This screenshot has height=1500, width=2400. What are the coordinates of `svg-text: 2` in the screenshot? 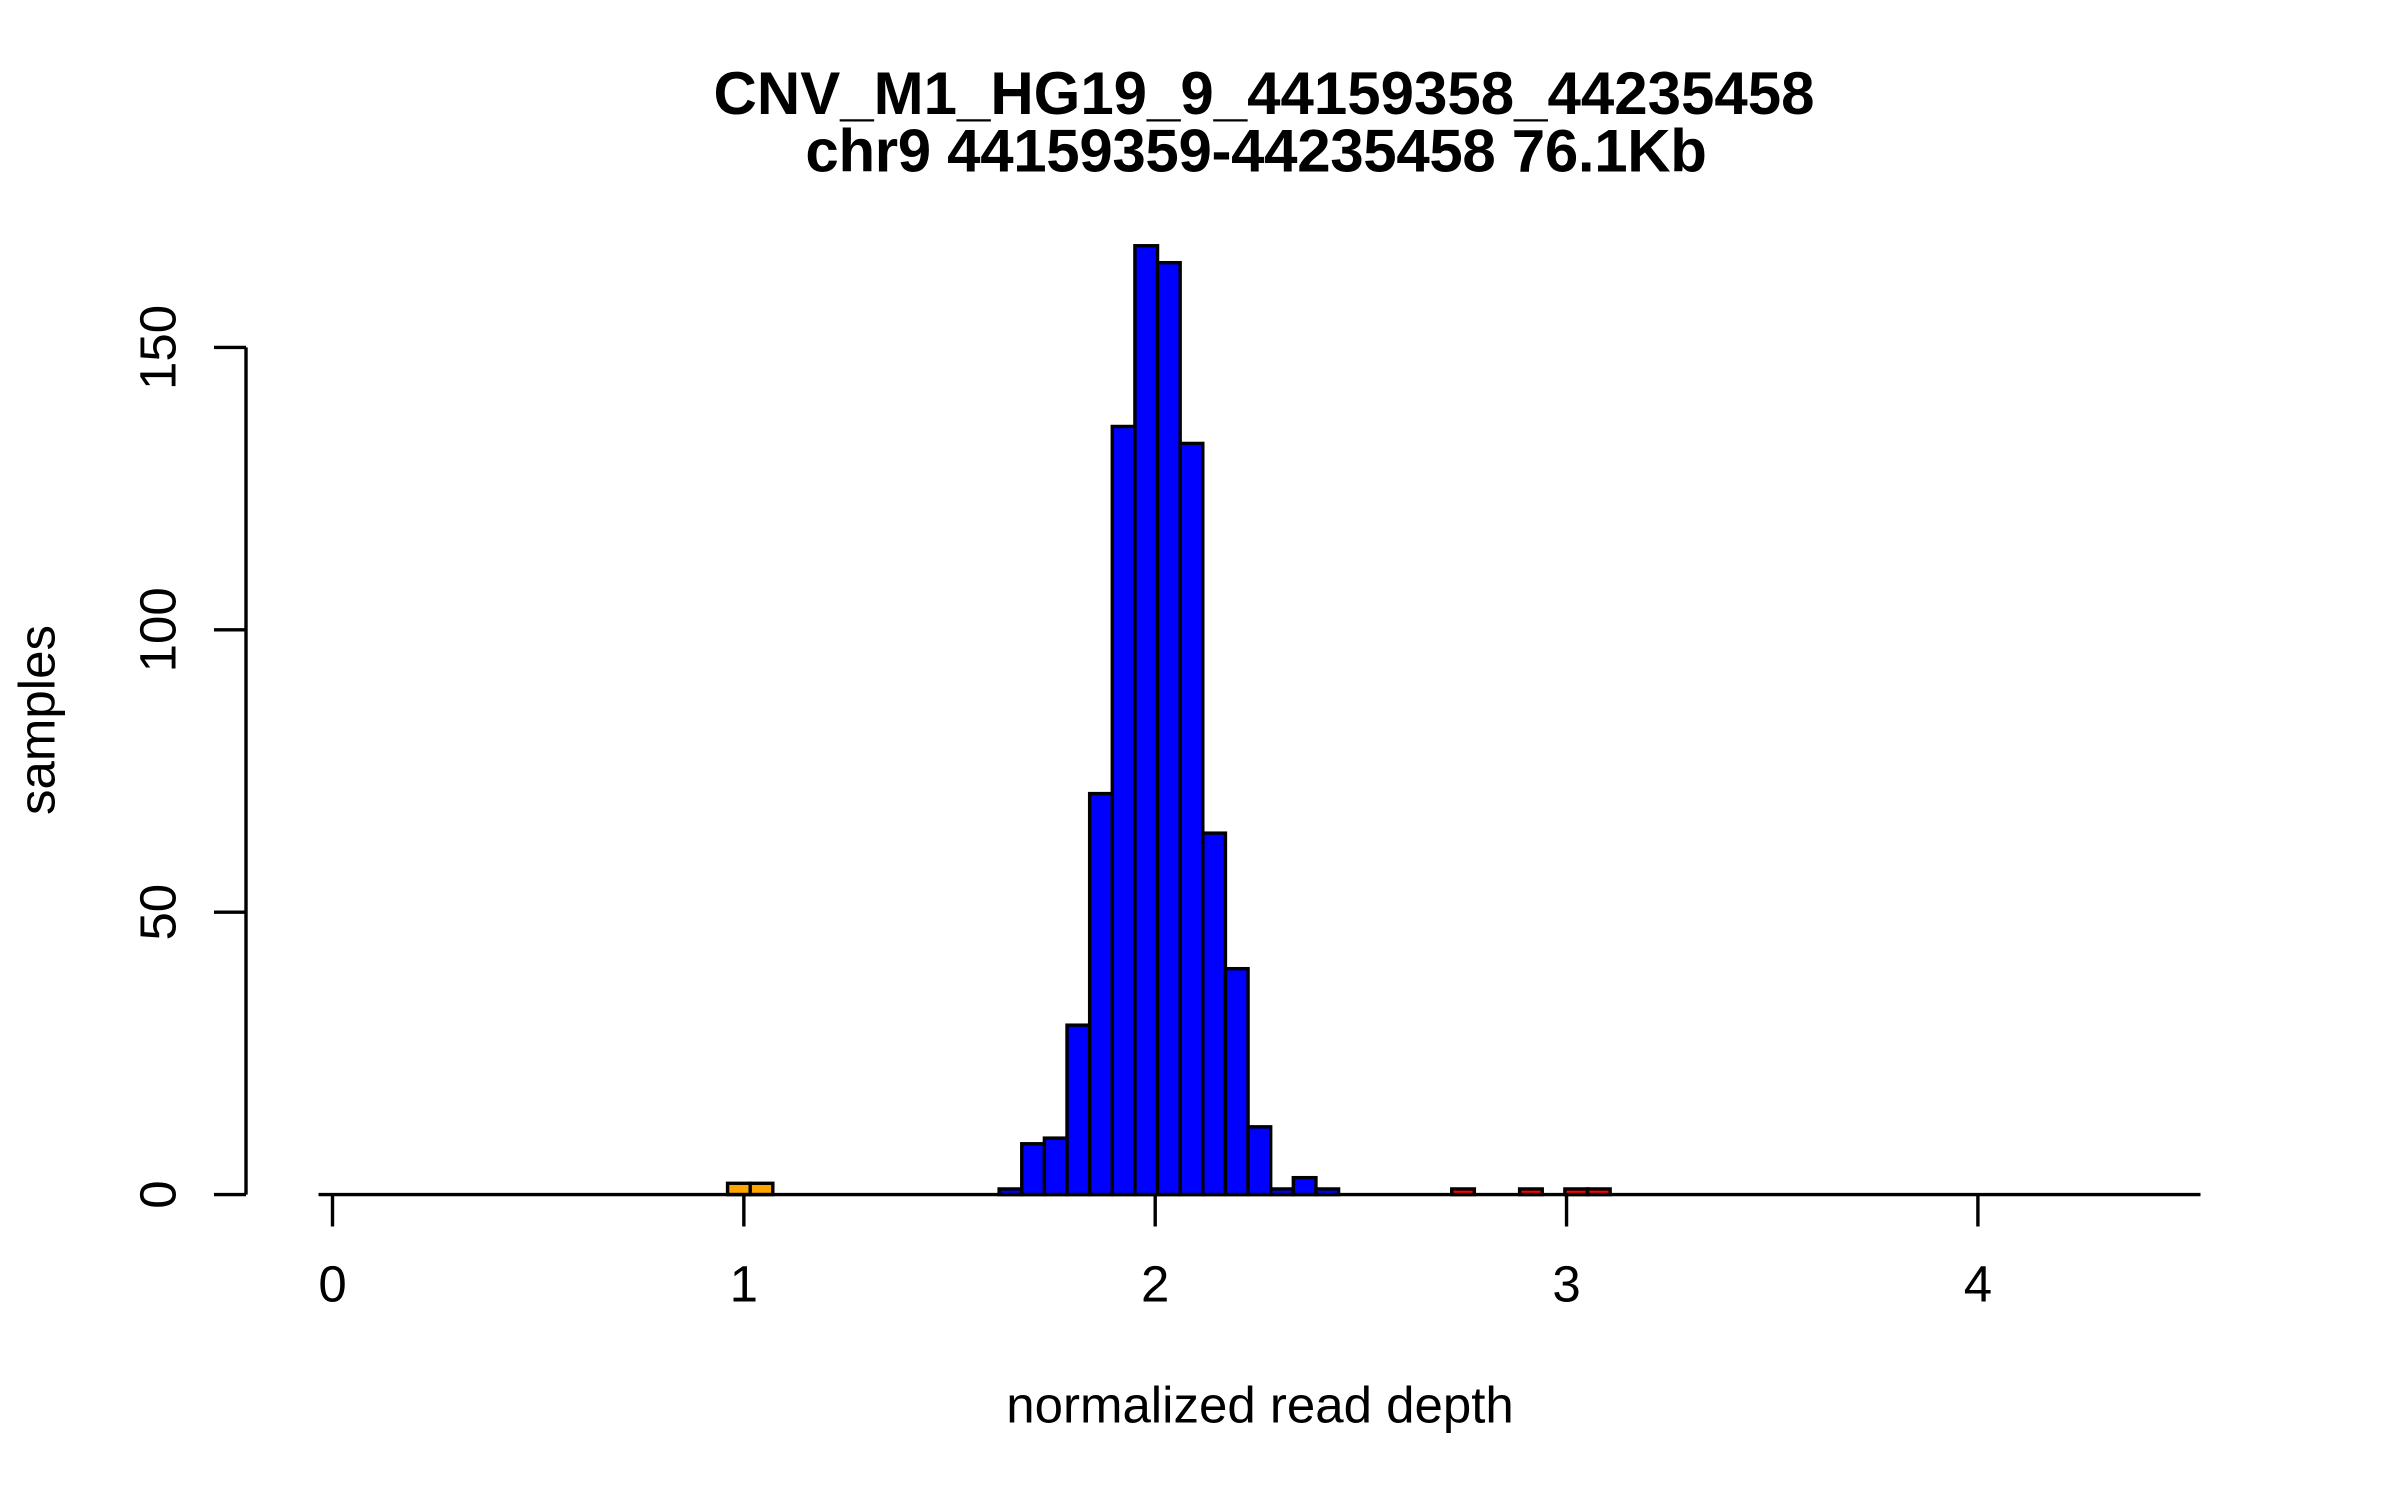 It's located at (1155, 1284).